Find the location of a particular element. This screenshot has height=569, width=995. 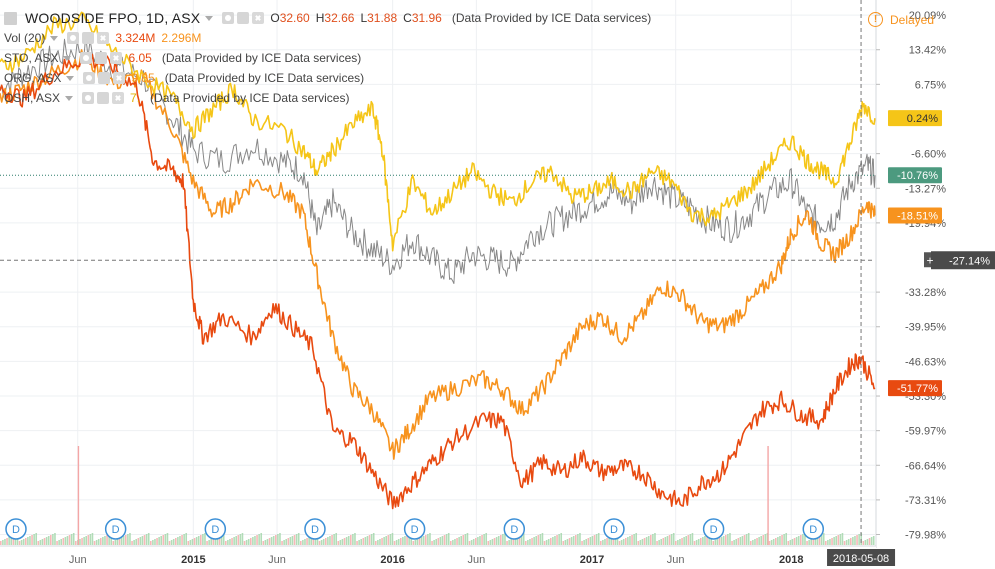

delayed-indicator: ! Delayed is located at coordinates (901, 19).